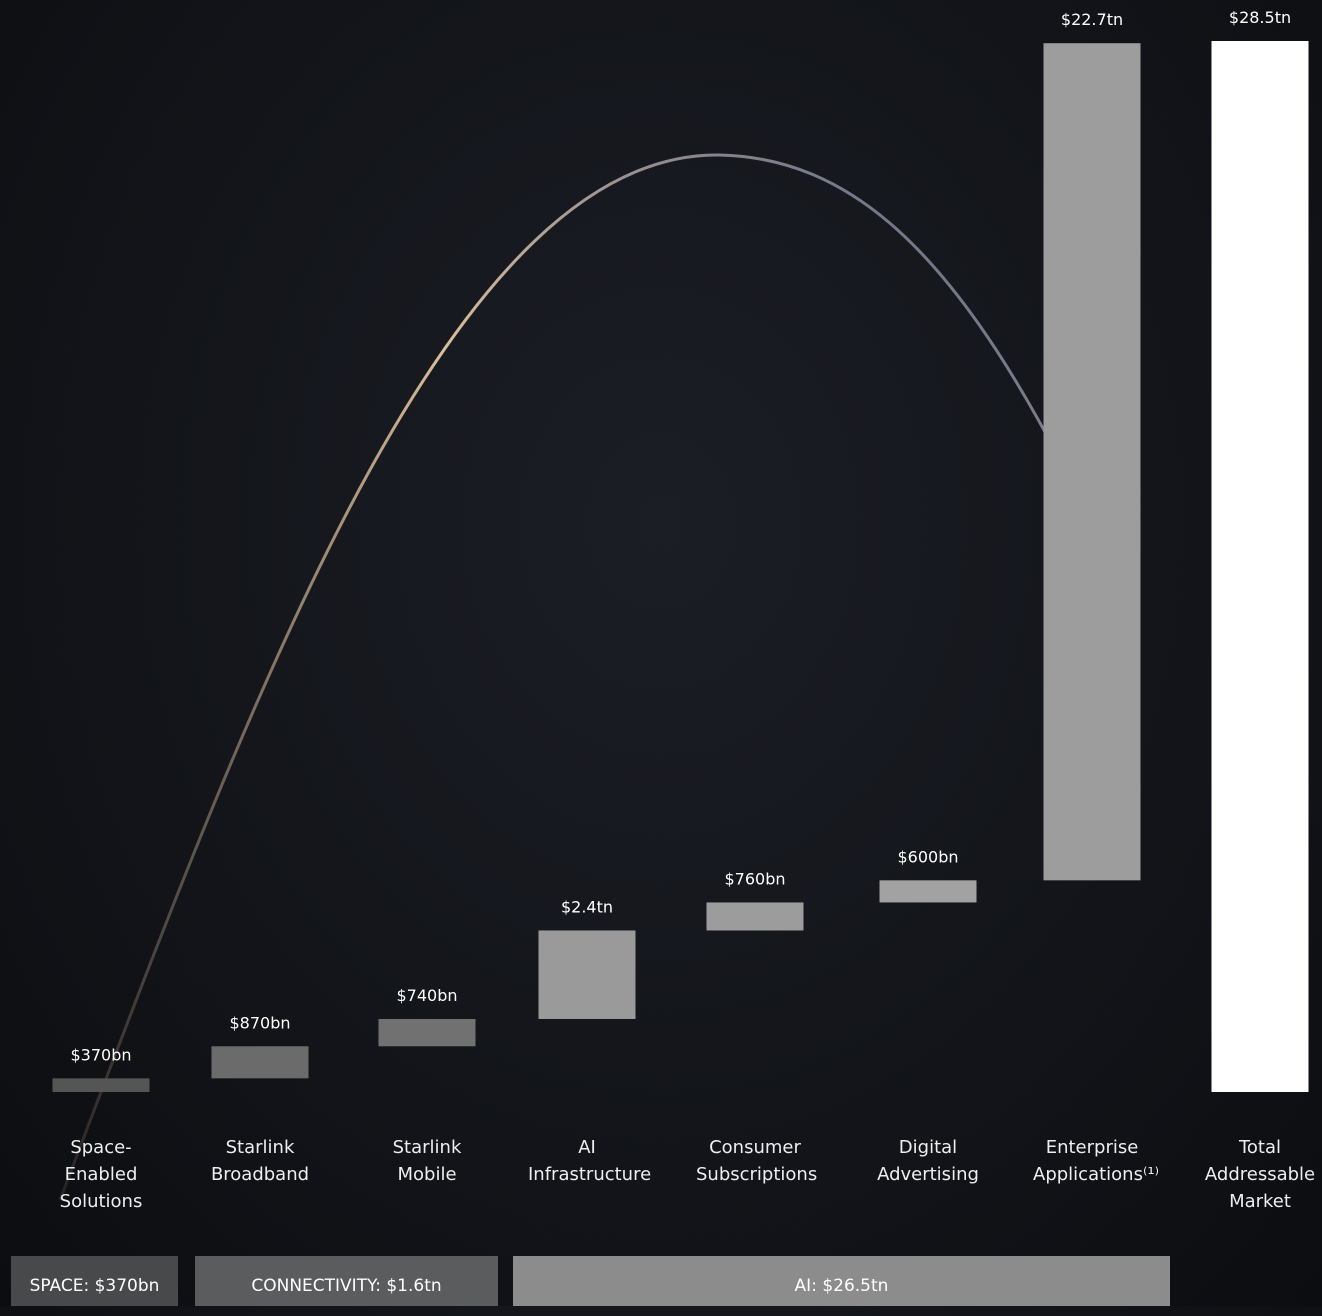 Image resolution: width=1322 pixels, height=1316 pixels. What do you see at coordinates (426, 995) in the screenshot?
I see `value-label: $740bn` at bounding box center [426, 995].